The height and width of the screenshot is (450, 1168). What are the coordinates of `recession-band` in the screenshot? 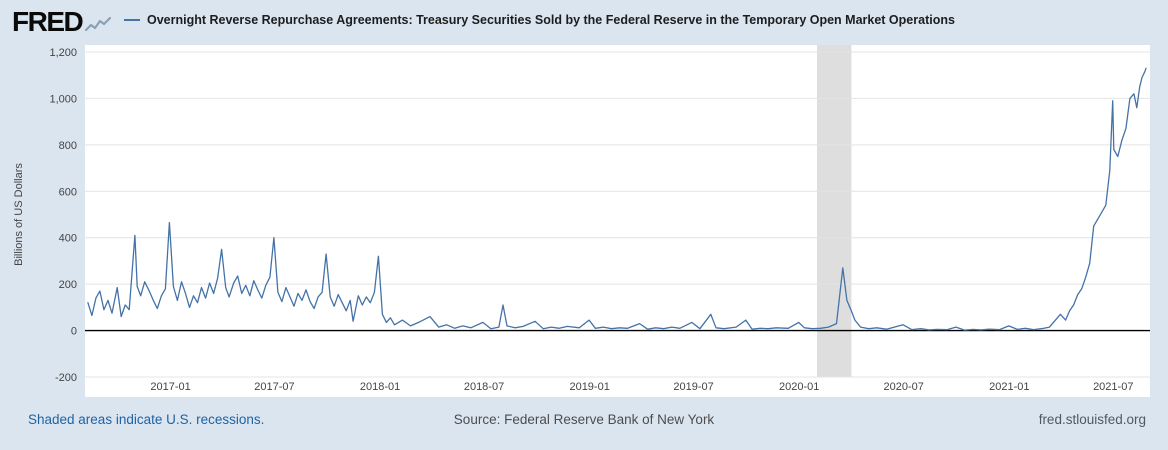 It's located at (834, 211).